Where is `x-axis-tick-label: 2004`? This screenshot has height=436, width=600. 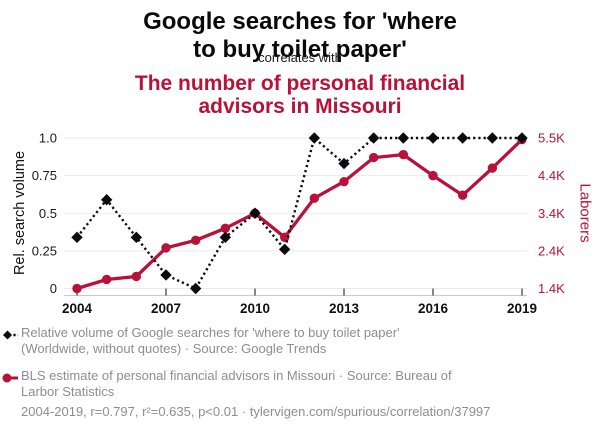 x-axis-tick-label: 2004 is located at coordinates (77, 308).